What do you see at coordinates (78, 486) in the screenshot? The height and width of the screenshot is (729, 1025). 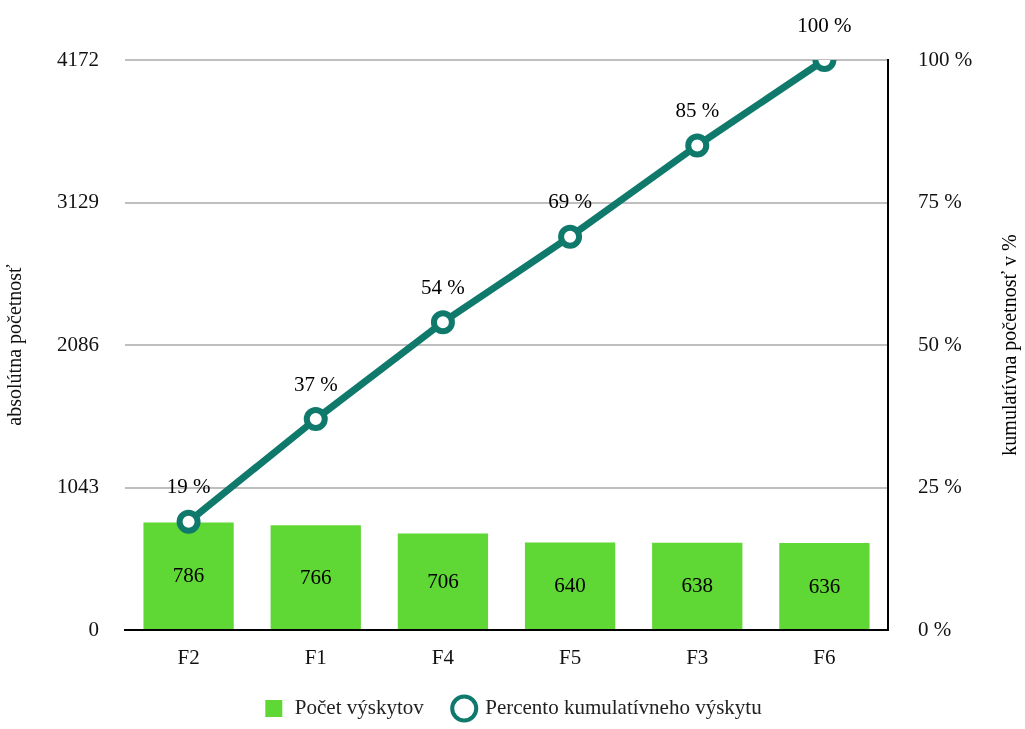 I see `y-tick-label: 1043` at bounding box center [78, 486].